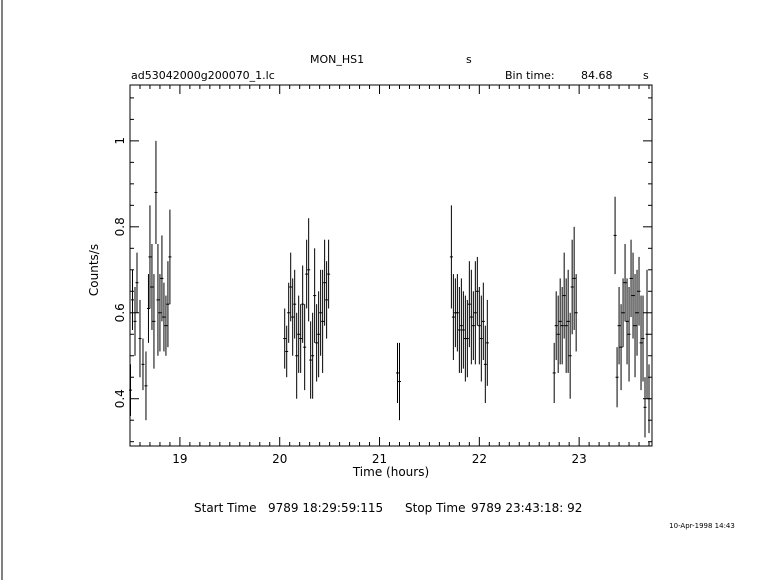 The height and width of the screenshot is (580, 781). What do you see at coordinates (479, 459) in the screenshot?
I see `x-tick-label: 22` at bounding box center [479, 459].